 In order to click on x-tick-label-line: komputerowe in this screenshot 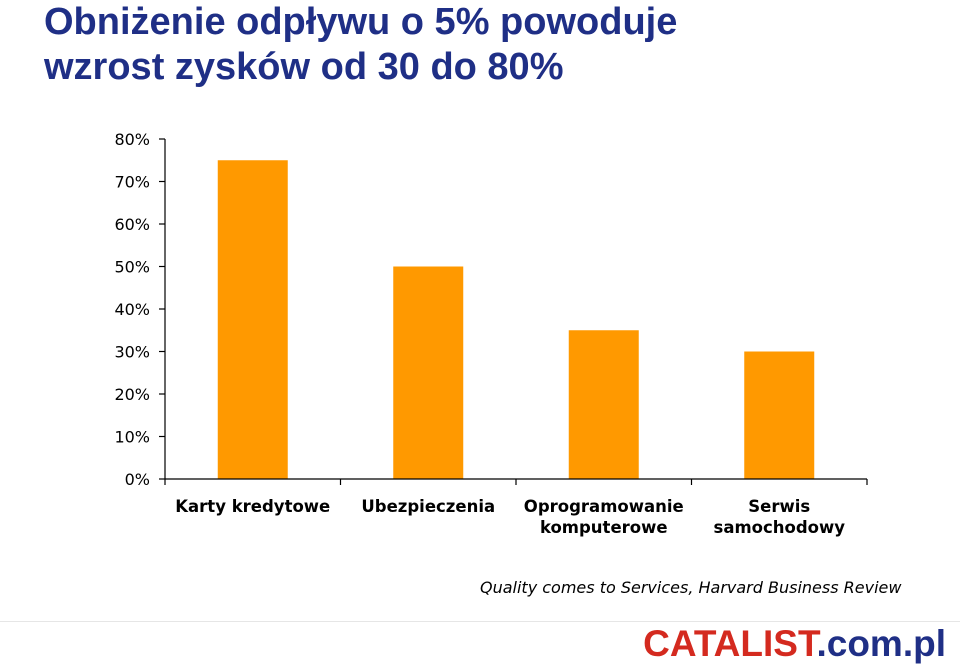, I will do `click(604, 527)`.